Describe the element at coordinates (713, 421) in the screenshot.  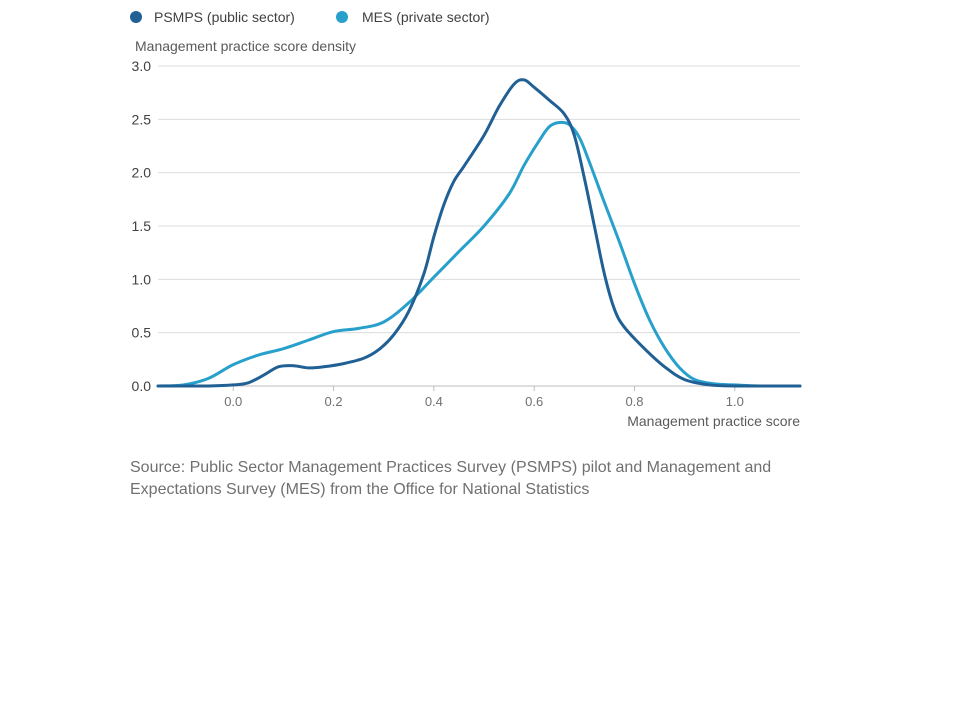
I see `x-axis-title: Management practice score` at that location.